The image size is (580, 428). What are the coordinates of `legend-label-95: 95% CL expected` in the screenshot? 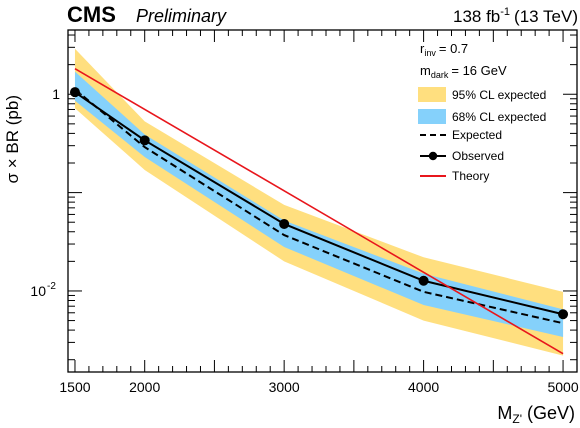 It's located at (499, 95).